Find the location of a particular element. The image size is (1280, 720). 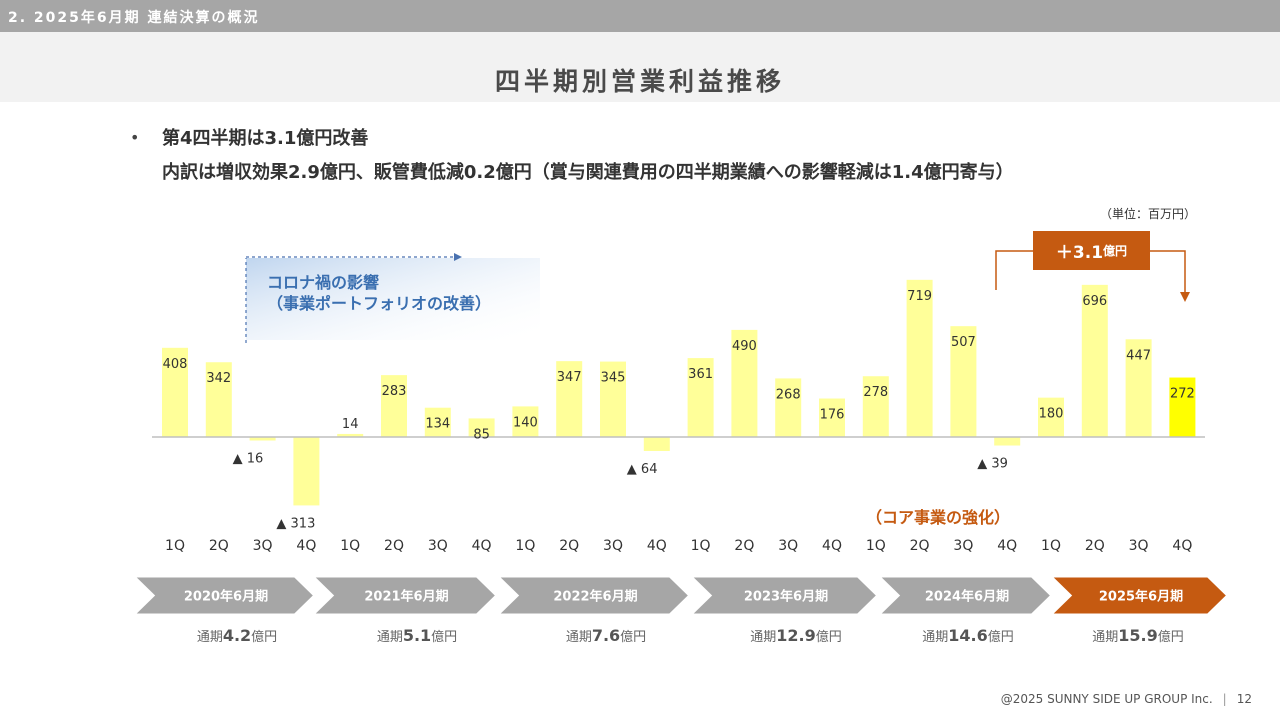

value-label: 361 is located at coordinates (700, 374).